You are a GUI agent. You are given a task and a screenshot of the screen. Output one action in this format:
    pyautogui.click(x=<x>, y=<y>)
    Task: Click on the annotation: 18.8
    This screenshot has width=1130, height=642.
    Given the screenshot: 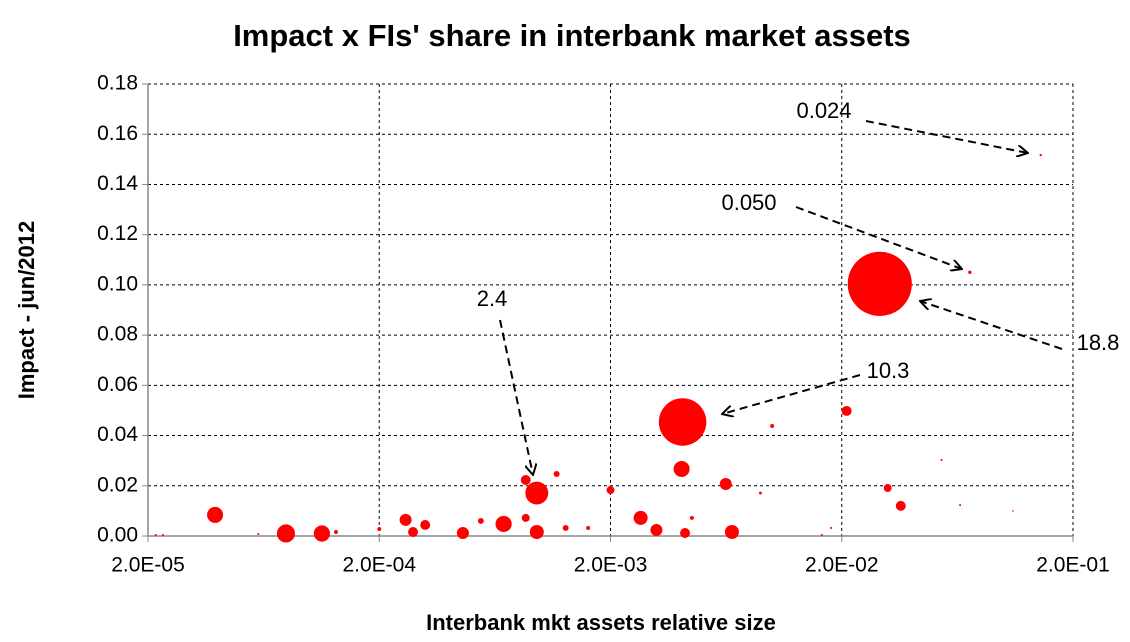 What is the action you would take?
    pyautogui.click(x=1098, y=342)
    